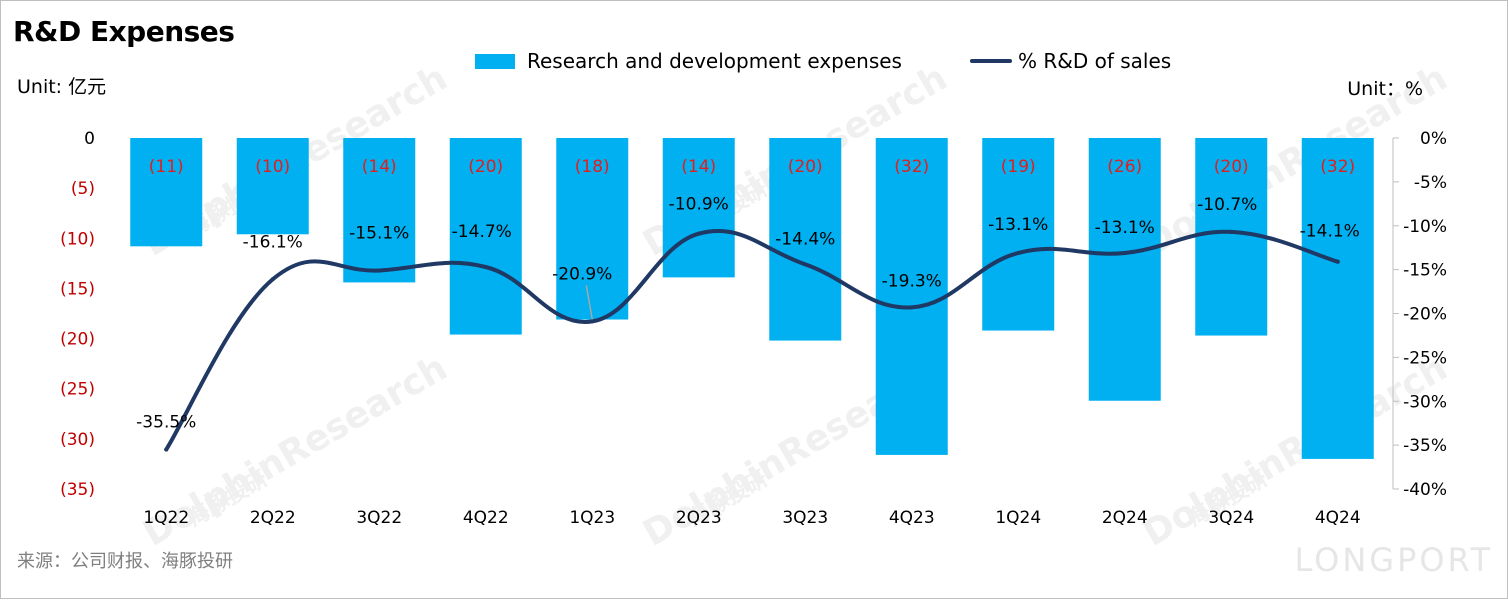  What do you see at coordinates (379, 270) in the screenshot?
I see `line-point-3Q22` at bounding box center [379, 270].